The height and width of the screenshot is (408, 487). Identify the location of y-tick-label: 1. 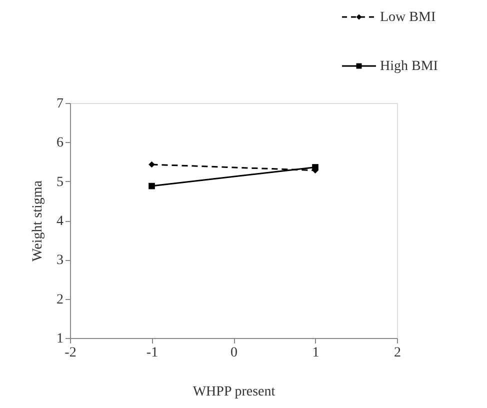
(60, 339).